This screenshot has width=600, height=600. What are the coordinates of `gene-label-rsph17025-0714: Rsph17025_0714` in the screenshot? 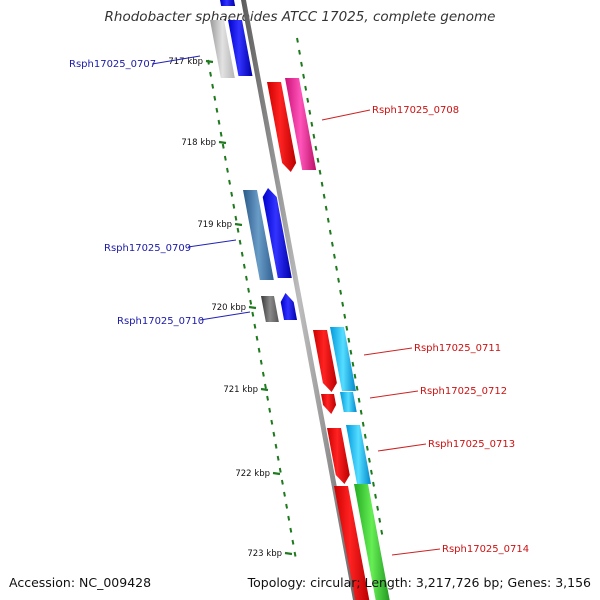 It's located at (485, 549).